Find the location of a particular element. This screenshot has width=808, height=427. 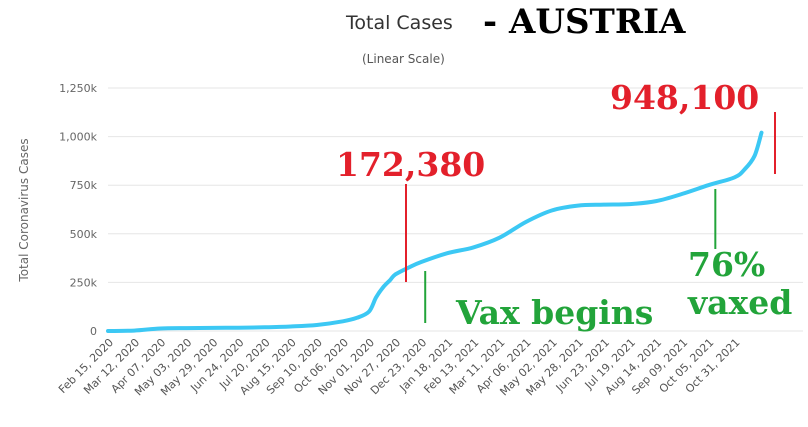

vaxed-percent-annotation: 76% is located at coordinates (727, 264).